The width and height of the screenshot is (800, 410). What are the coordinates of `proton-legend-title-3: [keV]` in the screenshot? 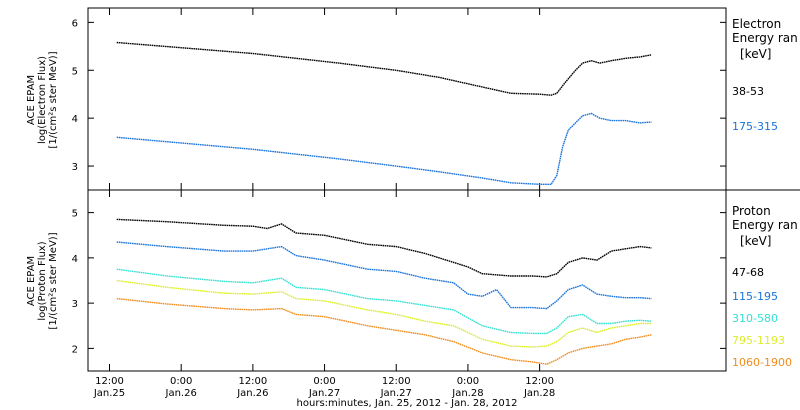 It's located at (755, 241).